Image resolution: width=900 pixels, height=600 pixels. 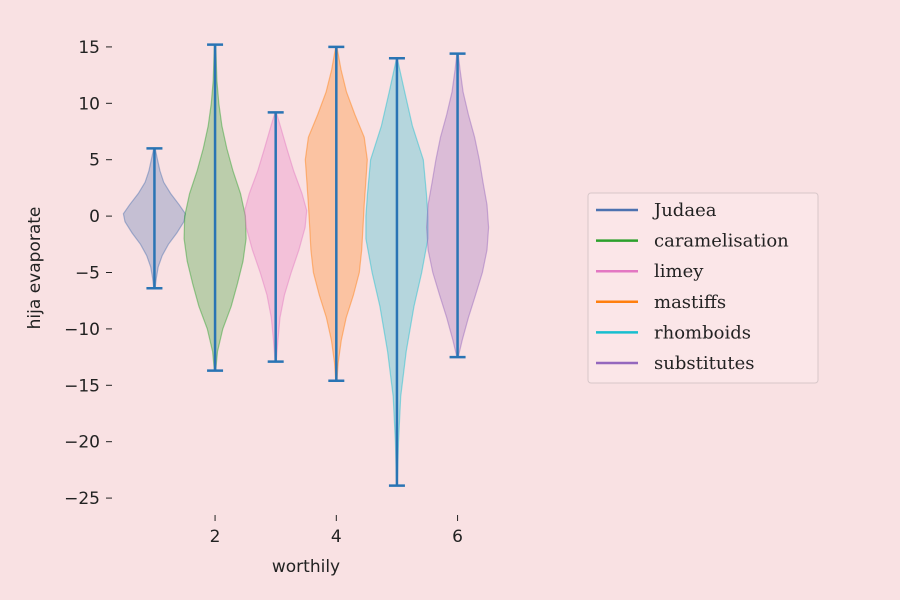 What do you see at coordinates (82, 386) in the screenshot?
I see `y-tick-label: −15` at bounding box center [82, 386].